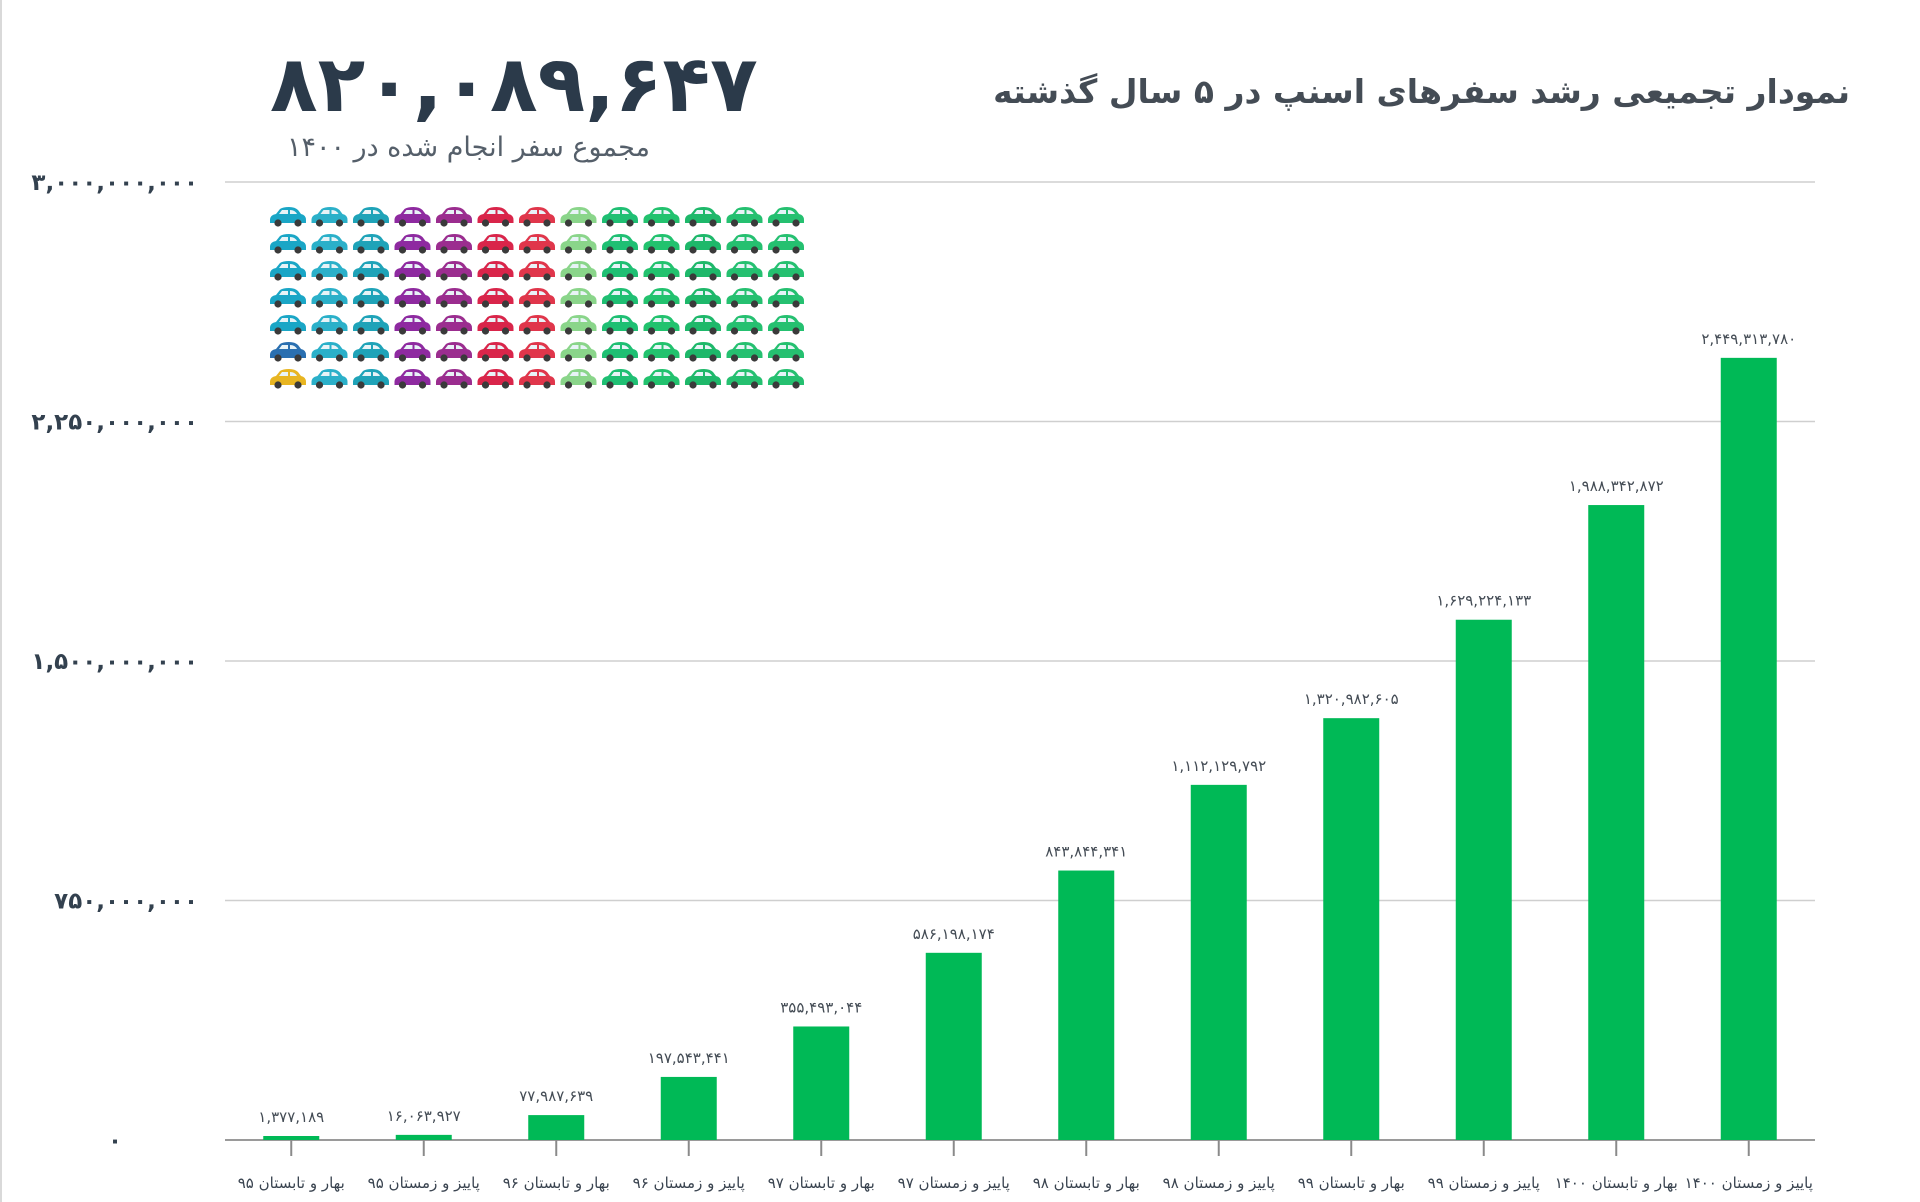 The width and height of the screenshot is (1920, 1202). I want to click on bar-value-label: ۲,۴۴۹,۳۱۳,۷۸۰, so click(1748, 339).